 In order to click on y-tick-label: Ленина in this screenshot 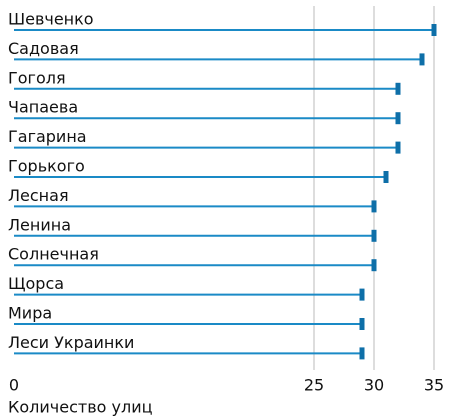, I will do `click(39, 224)`.